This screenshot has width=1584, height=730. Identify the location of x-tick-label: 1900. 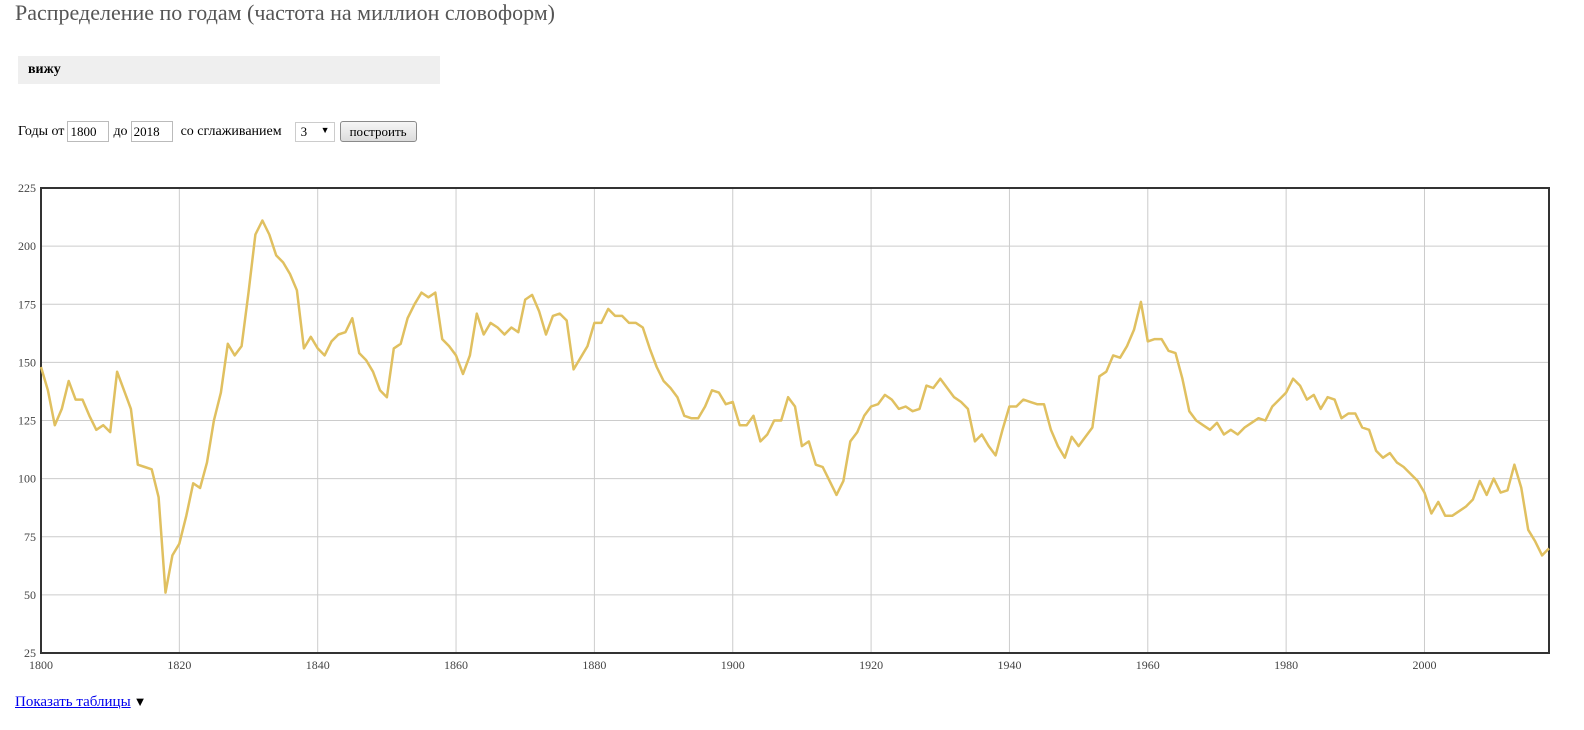
(733, 665).